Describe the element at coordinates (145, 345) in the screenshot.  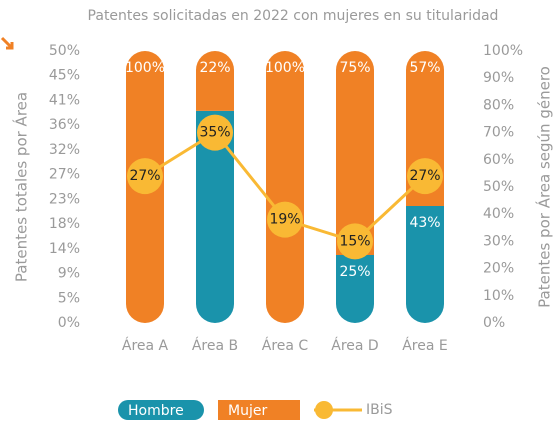
I see `x-tick-label: Área A` at that location.